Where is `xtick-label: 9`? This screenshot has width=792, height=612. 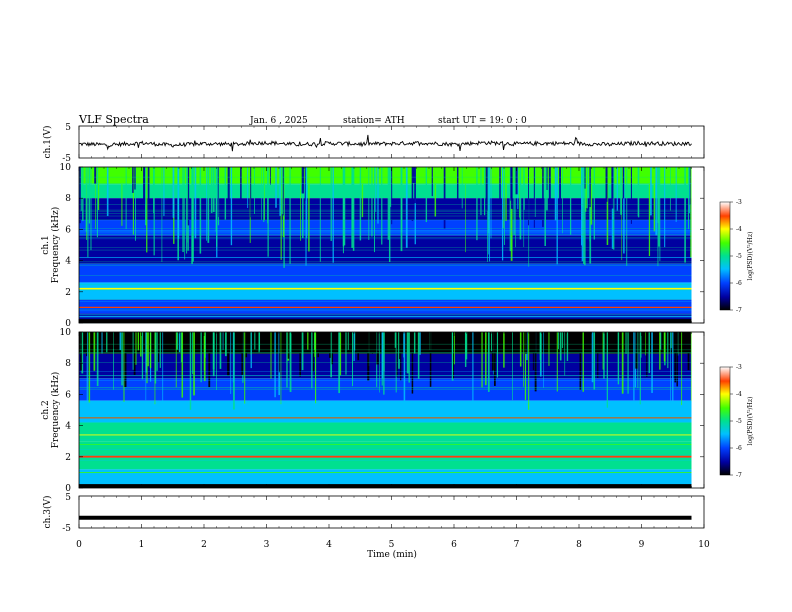
xtick-label: 9 is located at coordinates (642, 545).